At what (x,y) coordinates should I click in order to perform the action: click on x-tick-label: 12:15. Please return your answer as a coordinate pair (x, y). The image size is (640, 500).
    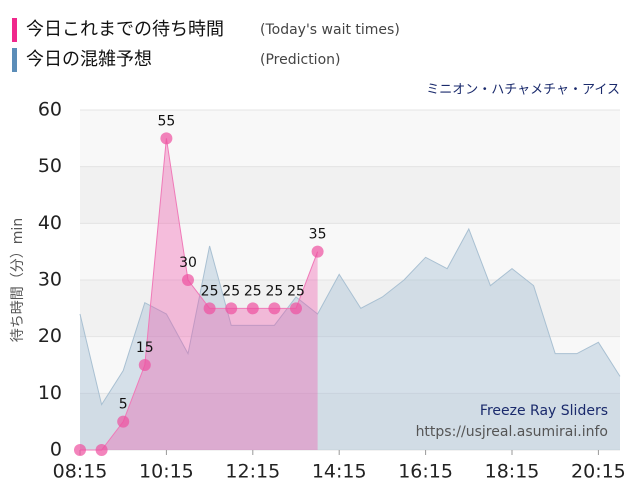
    Looking at the image, I should click on (252, 472).